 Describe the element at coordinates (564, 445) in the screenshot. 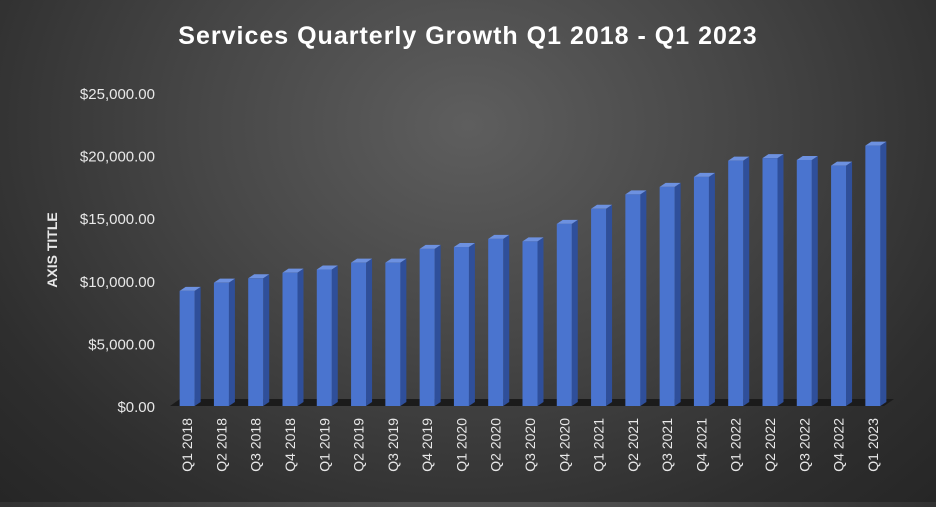

I see `x-tick-label: Q4 2020` at that location.